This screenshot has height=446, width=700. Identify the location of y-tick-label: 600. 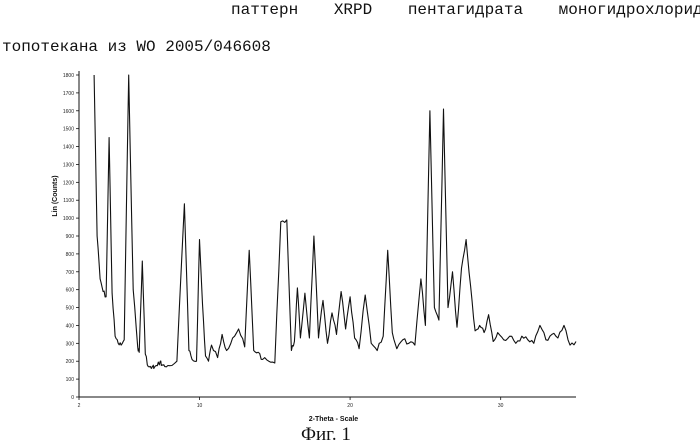
(70, 291).